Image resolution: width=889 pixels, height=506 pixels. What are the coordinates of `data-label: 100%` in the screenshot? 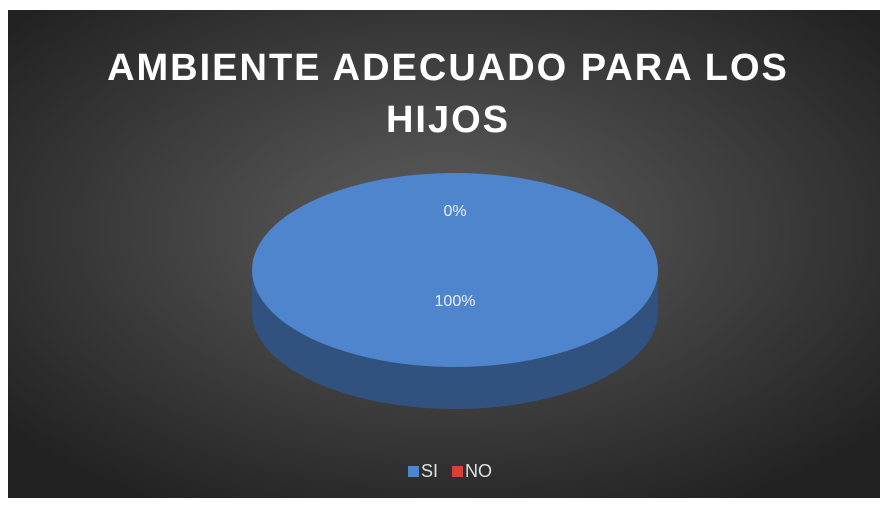 It's located at (455, 301).